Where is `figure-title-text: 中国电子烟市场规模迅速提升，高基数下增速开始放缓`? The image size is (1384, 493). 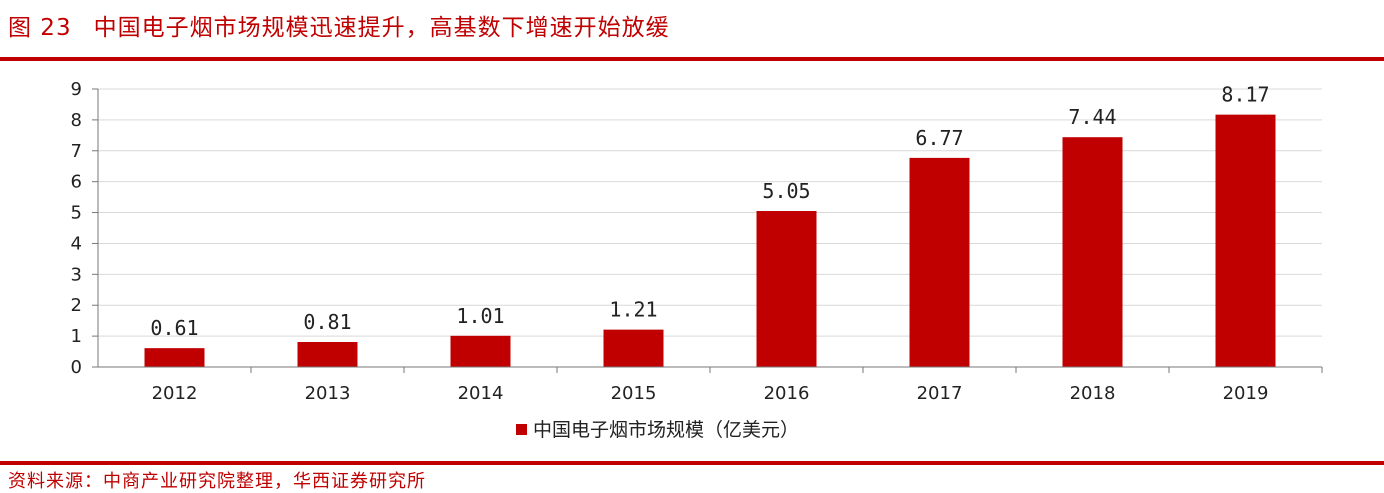 figure-title-text: 中国电子烟市场规模迅速提升，高基数下增速开始放缓 is located at coordinates (381, 28).